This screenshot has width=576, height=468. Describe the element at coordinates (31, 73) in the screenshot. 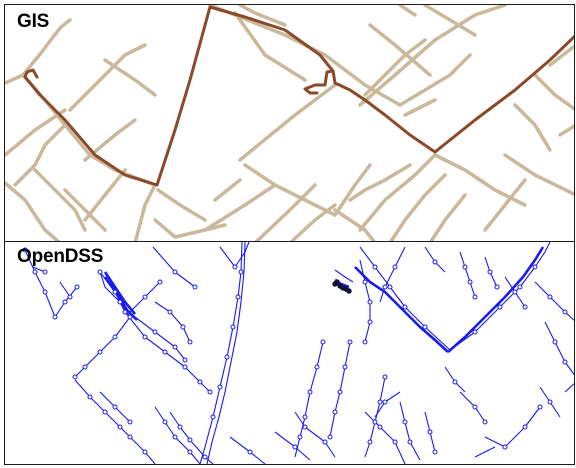

I see `gis-feeder-segment` at that location.